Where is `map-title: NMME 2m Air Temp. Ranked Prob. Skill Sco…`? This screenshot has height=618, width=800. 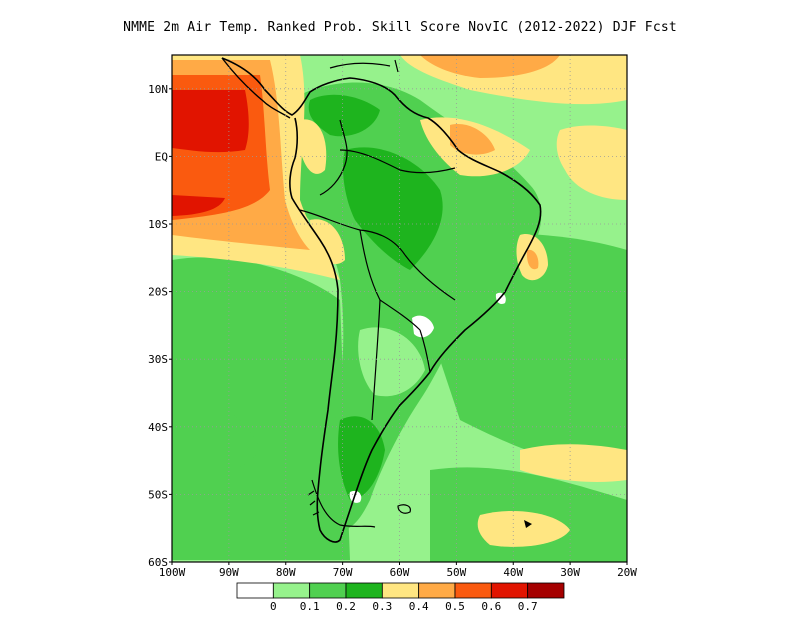
map-title: NMME 2m Air Temp. Ranked Prob. Skill Sco… is located at coordinates (400, 27).